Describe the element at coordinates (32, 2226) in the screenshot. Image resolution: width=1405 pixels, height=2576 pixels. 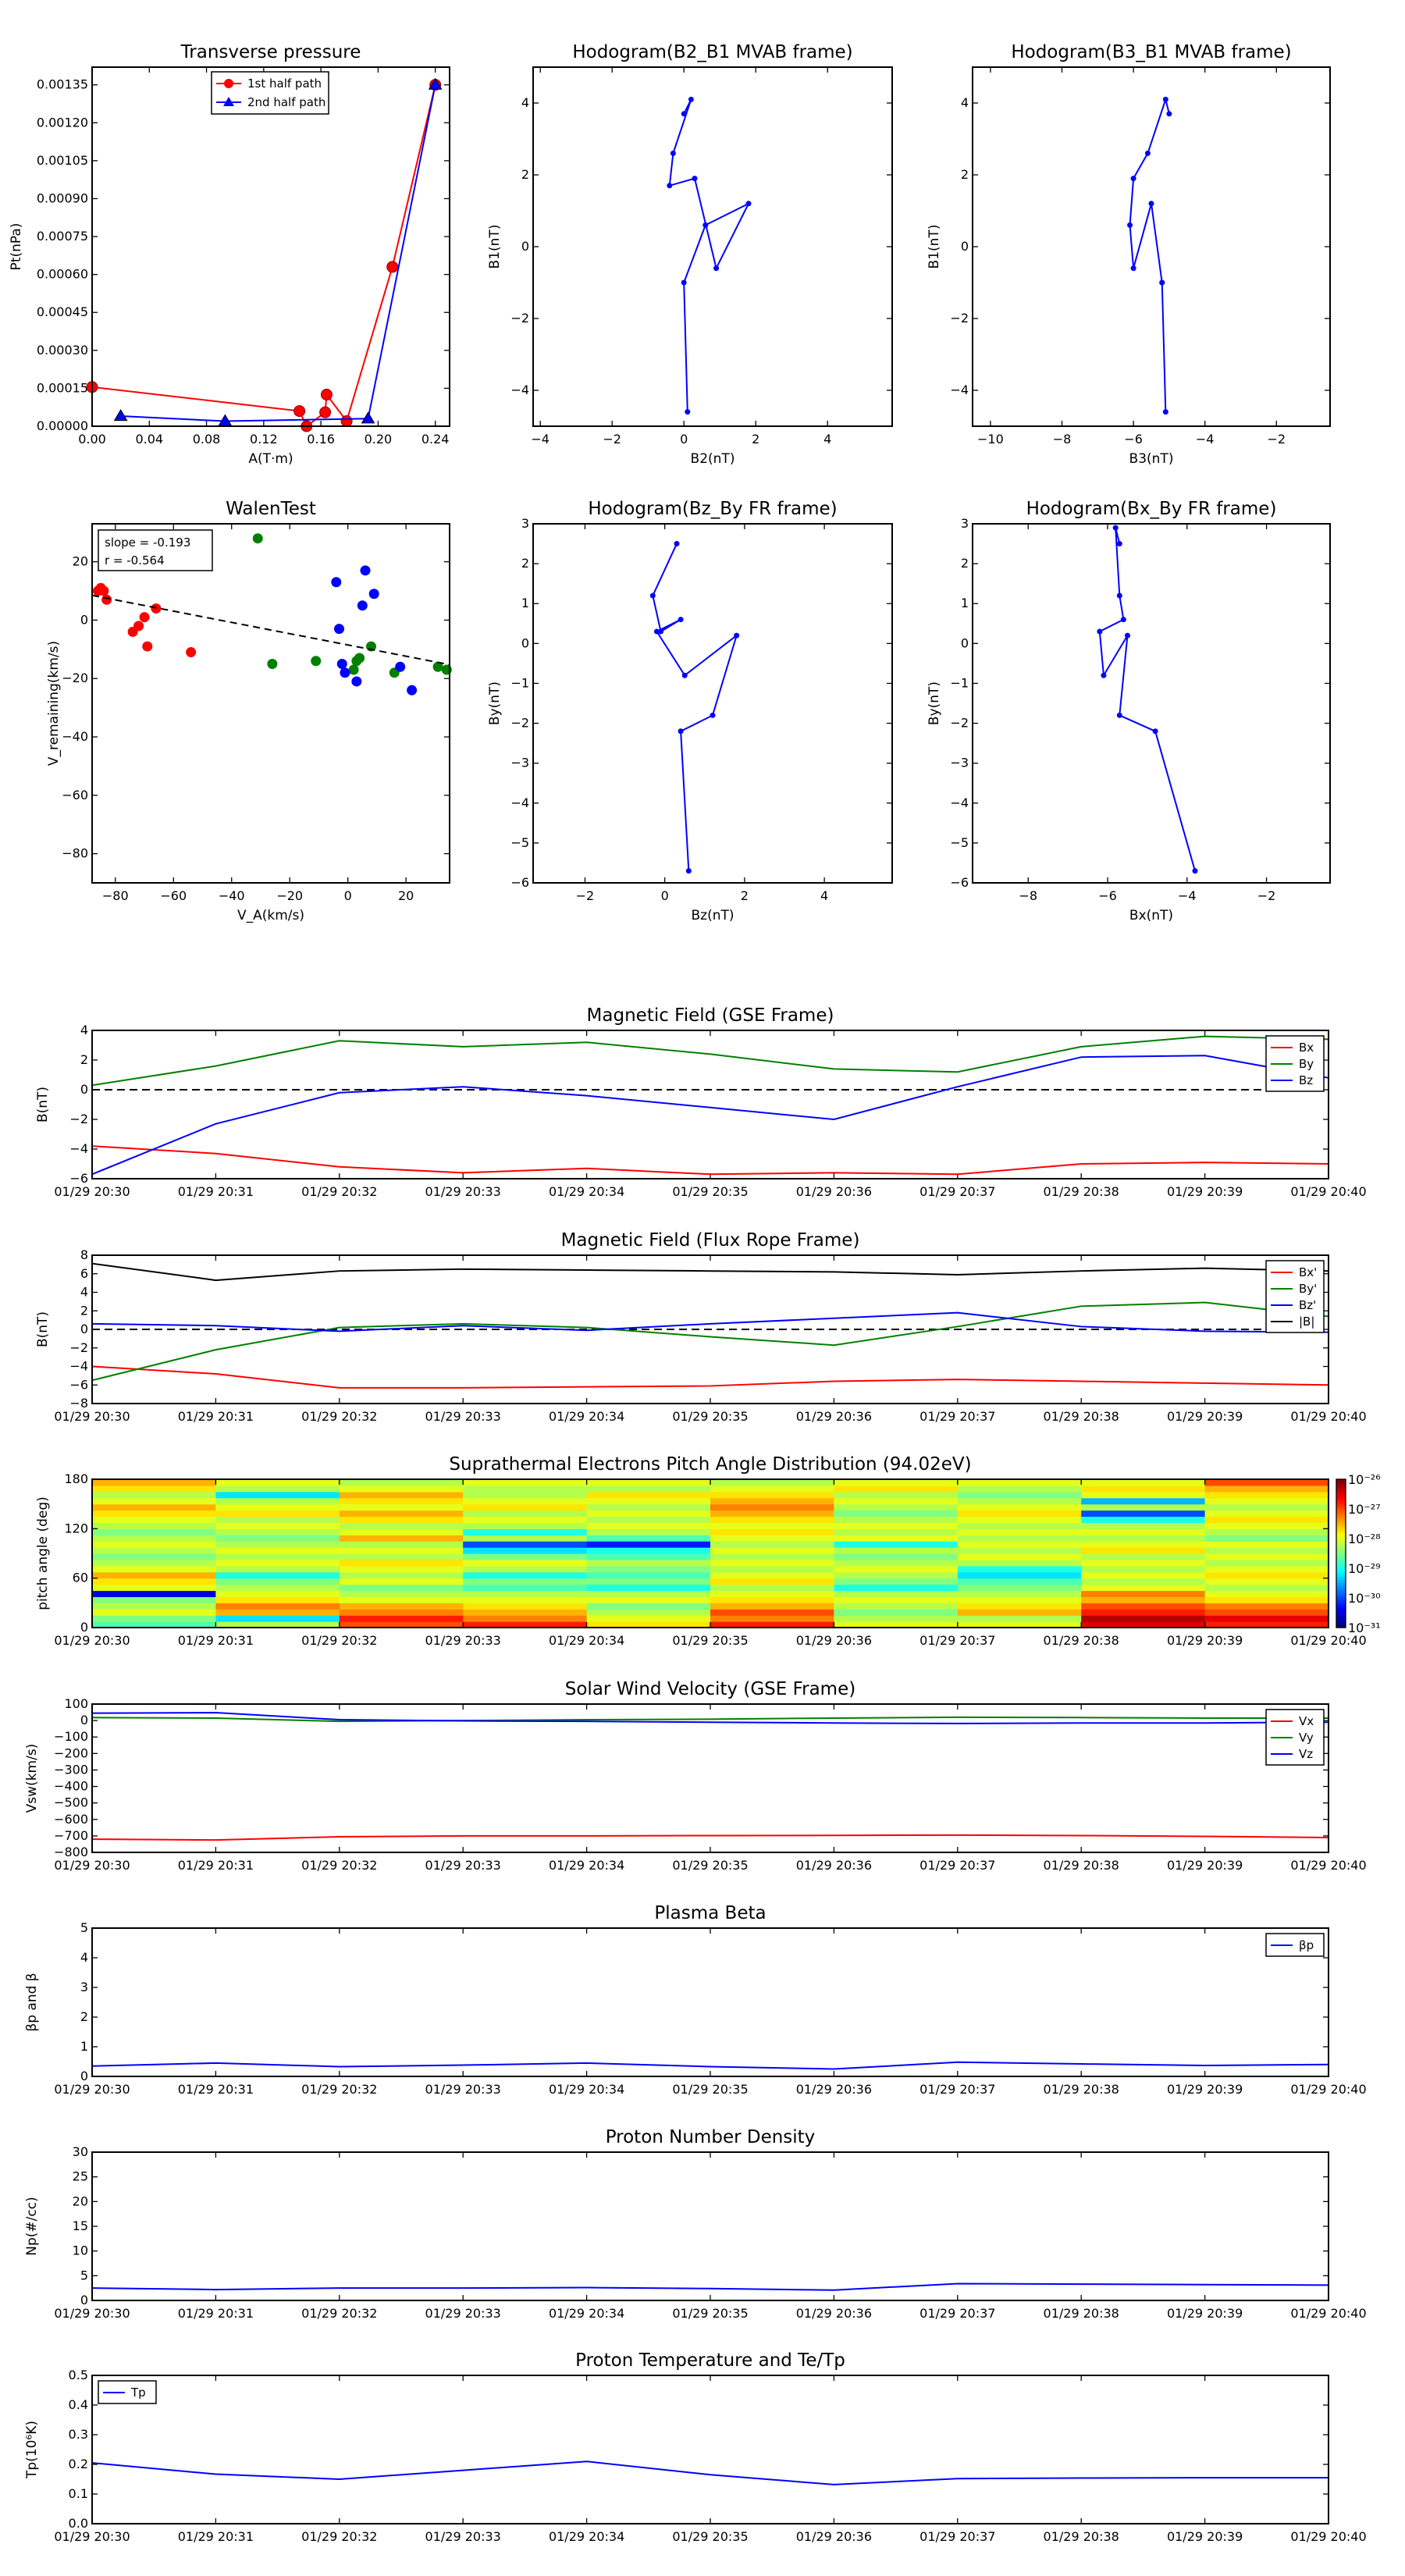
I see `y-axis-label: Np(#/cc)` at that location.